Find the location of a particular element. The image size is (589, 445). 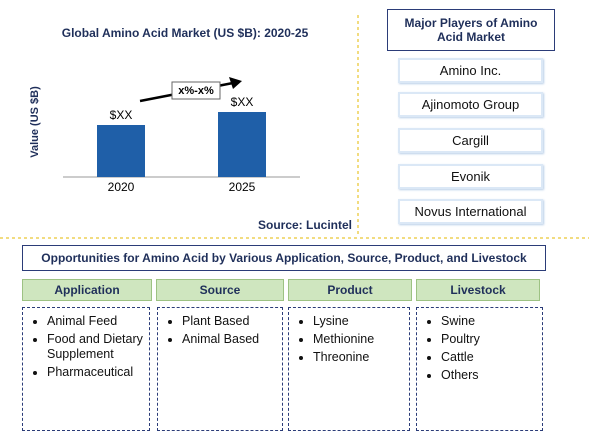

player-box: Amino Inc. is located at coordinates (470, 70).